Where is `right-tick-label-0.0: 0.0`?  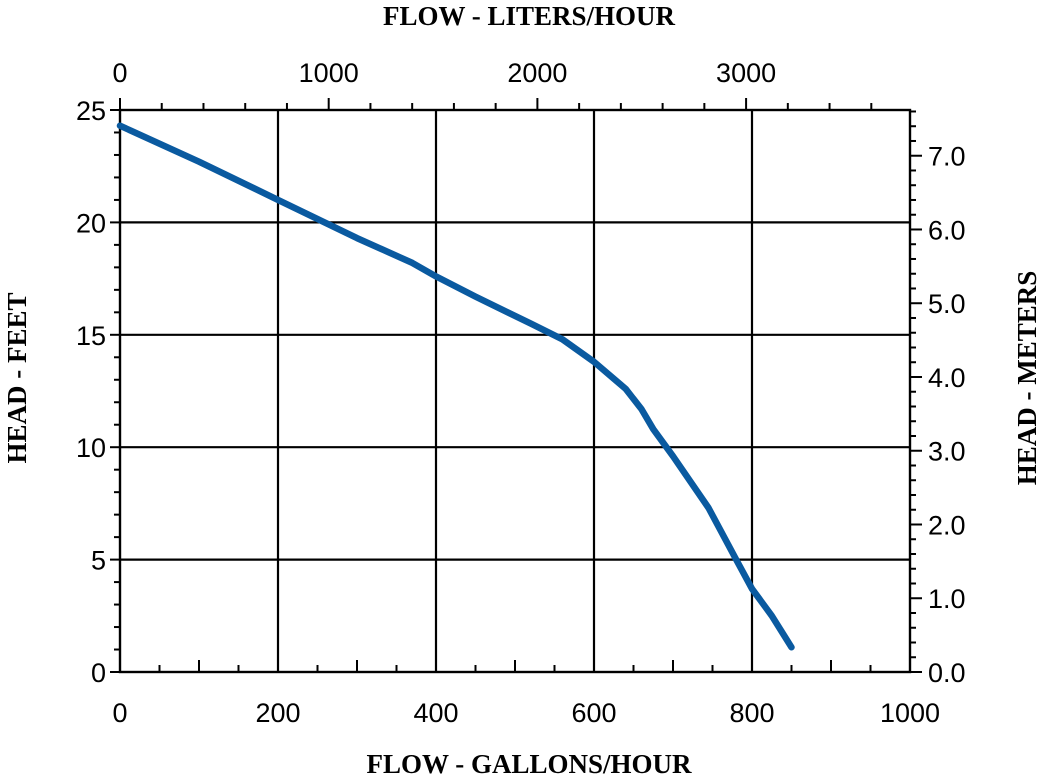
right-tick-label-0.0: 0.0 is located at coordinates (947, 673).